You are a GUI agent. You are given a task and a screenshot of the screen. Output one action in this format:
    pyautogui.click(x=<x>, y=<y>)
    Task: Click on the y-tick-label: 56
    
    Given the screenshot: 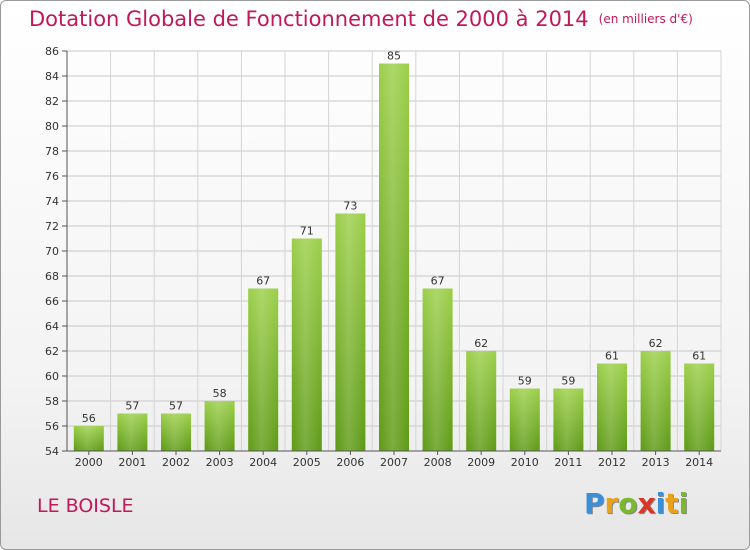 What is the action you would take?
    pyautogui.click(x=52, y=426)
    